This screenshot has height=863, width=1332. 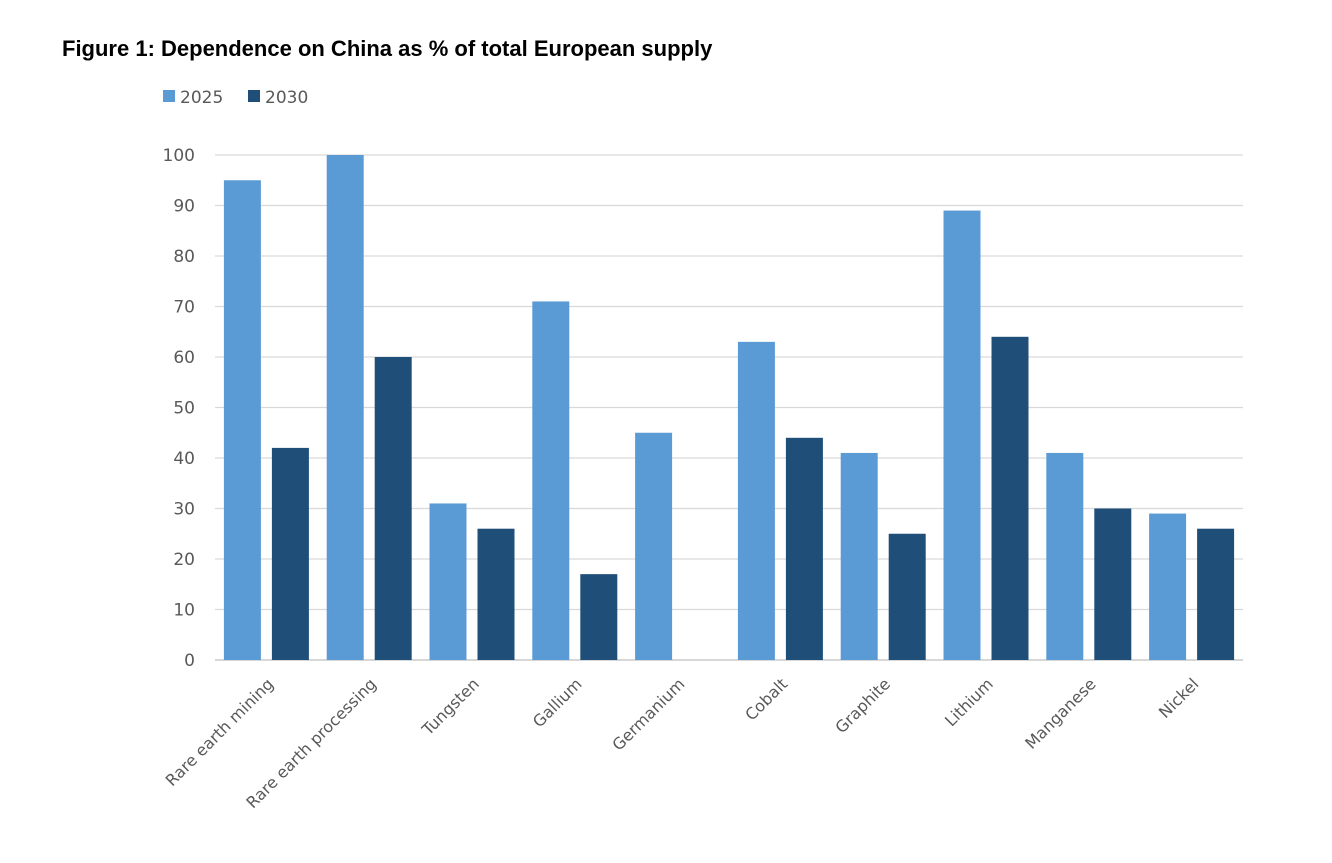 I want to click on legend-label: 2025, so click(x=201, y=98).